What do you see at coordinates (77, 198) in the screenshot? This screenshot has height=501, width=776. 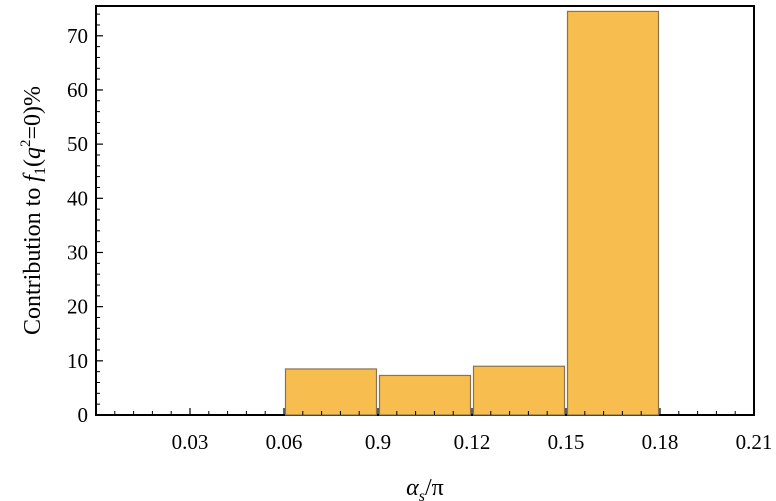 I see `y-tick-label: 40` at bounding box center [77, 198].